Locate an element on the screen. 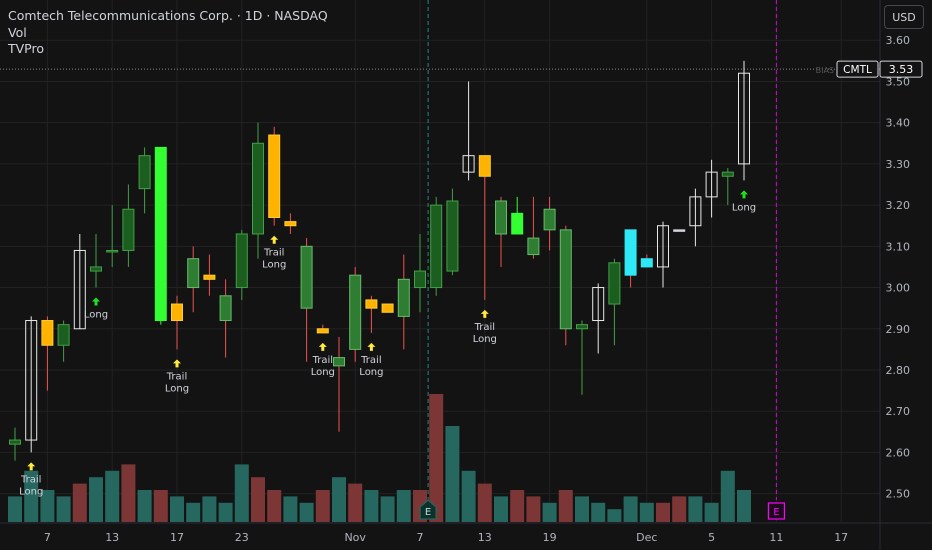 This screenshot has width=932, height=550. earnings-badge is located at coordinates (776, 511).